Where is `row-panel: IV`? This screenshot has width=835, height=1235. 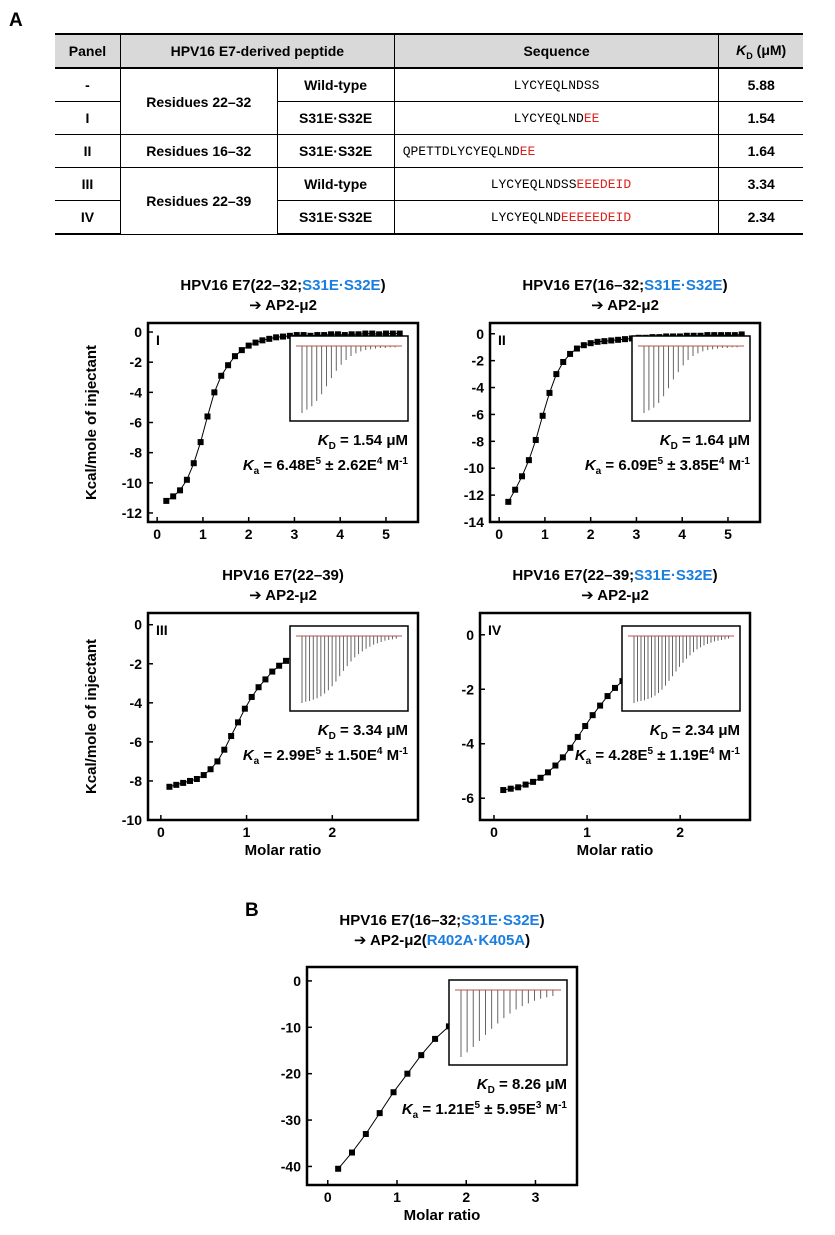 row-panel: IV is located at coordinates (88, 217).